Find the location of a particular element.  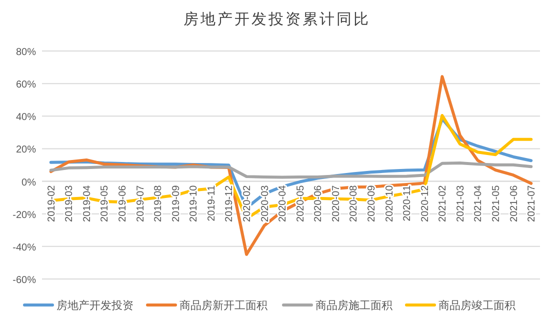

x-tick-label: 2020-12 is located at coordinates (425, 203).